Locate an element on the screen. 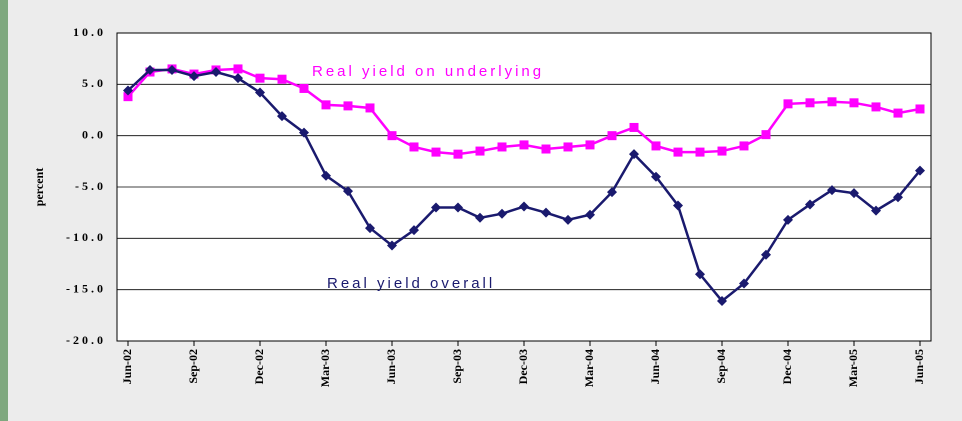  x-tick-label: Sep-03 is located at coordinates (457, 366).